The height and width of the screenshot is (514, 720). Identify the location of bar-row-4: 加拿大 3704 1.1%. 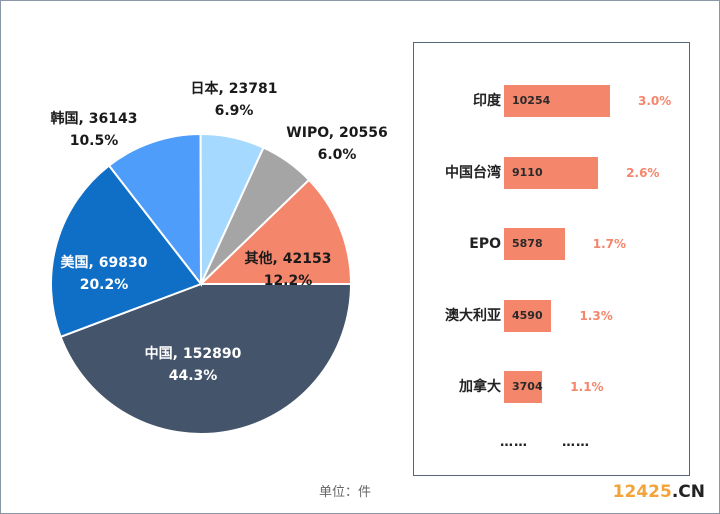
(551, 387).